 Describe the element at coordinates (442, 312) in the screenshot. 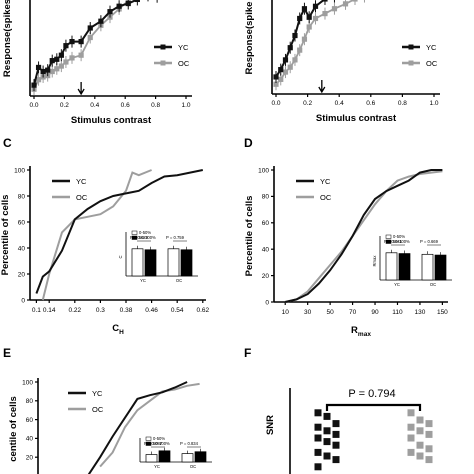

I see `x-tick-label: 150` at that location.